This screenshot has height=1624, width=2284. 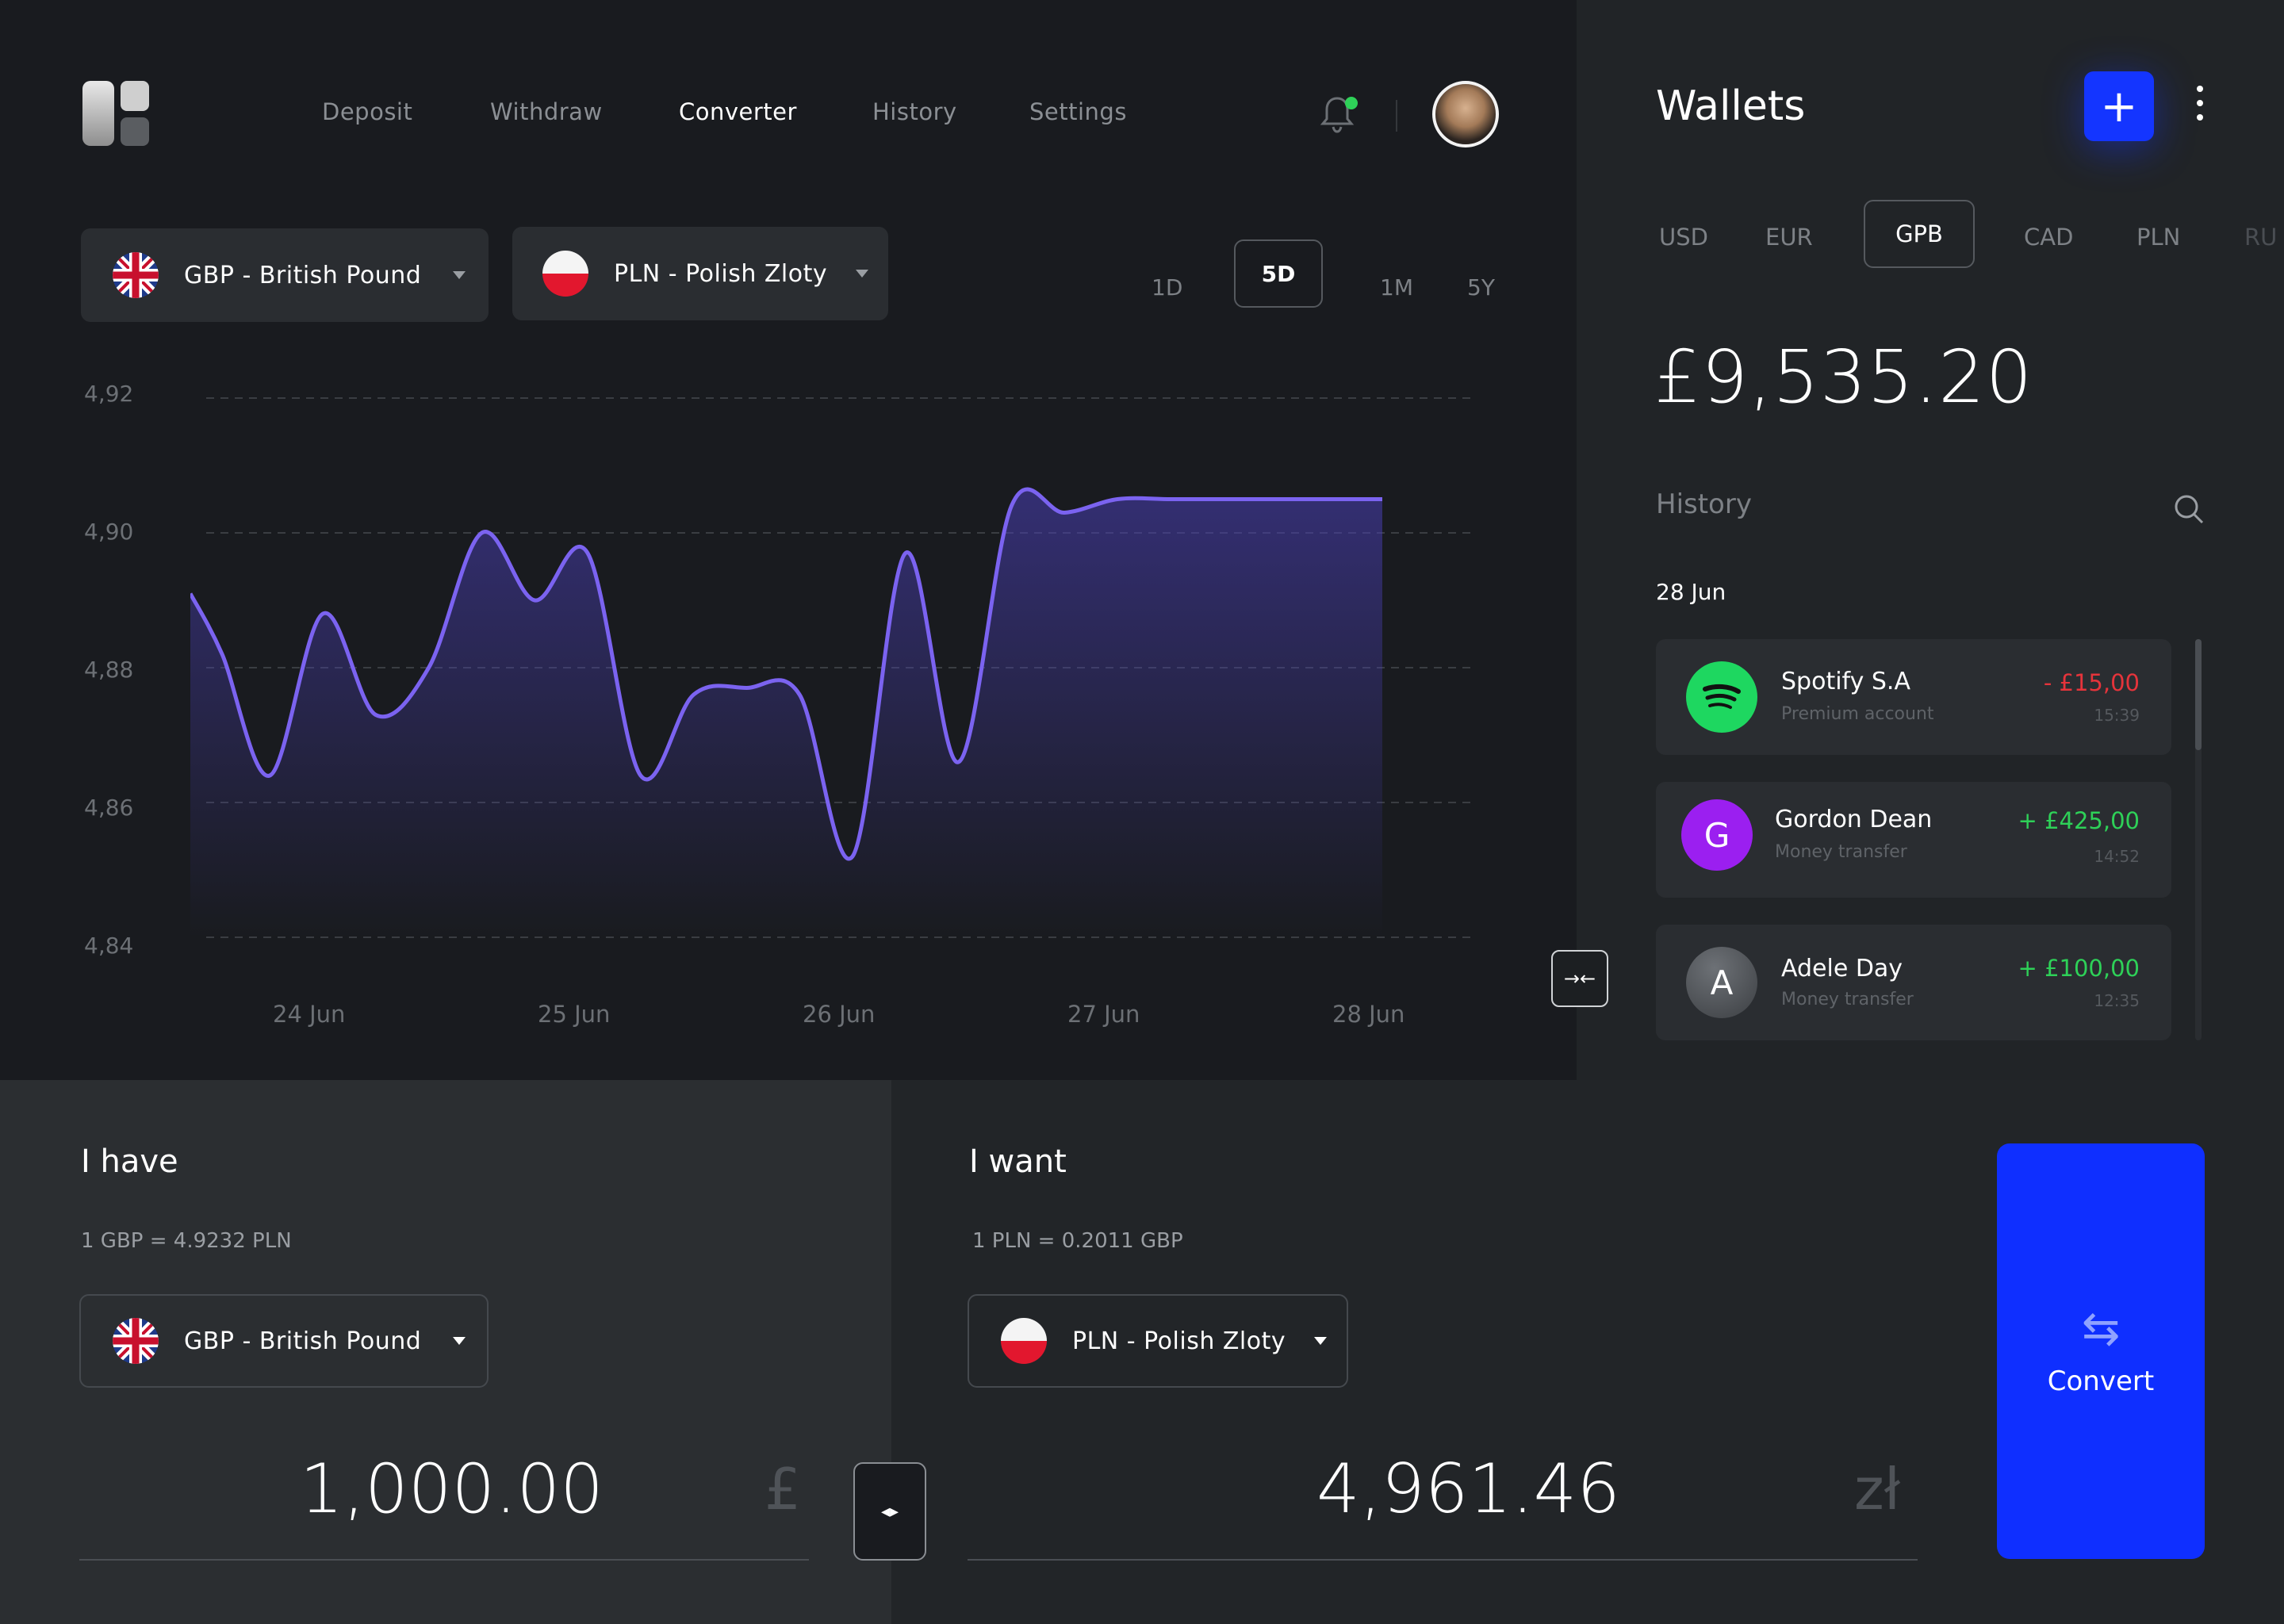 What do you see at coordinates (1721, 982) in the screenshot?
I see `contact-avatar: A` at bounding box center [1721, 982].